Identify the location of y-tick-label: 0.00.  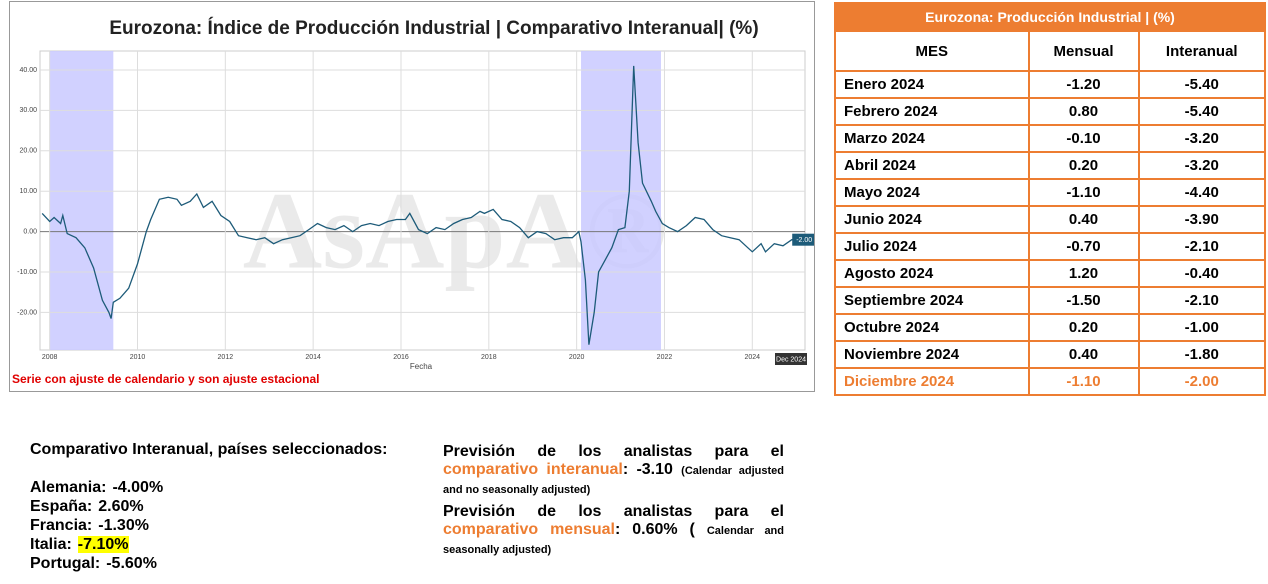
(30, 231).